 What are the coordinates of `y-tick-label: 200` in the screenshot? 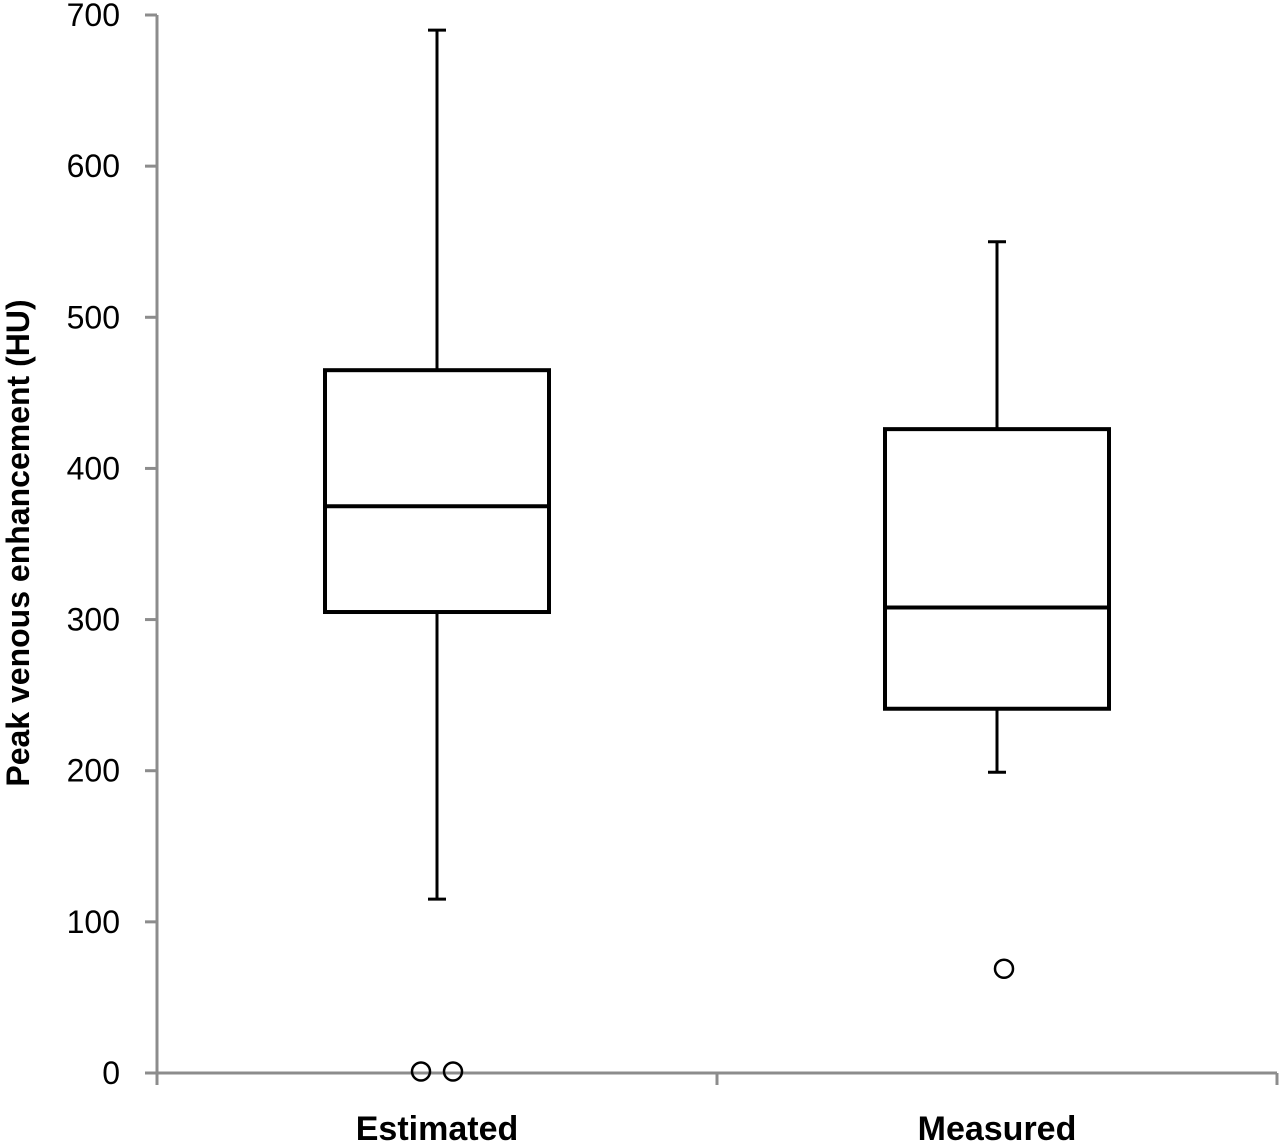 It's located at (93, 771).